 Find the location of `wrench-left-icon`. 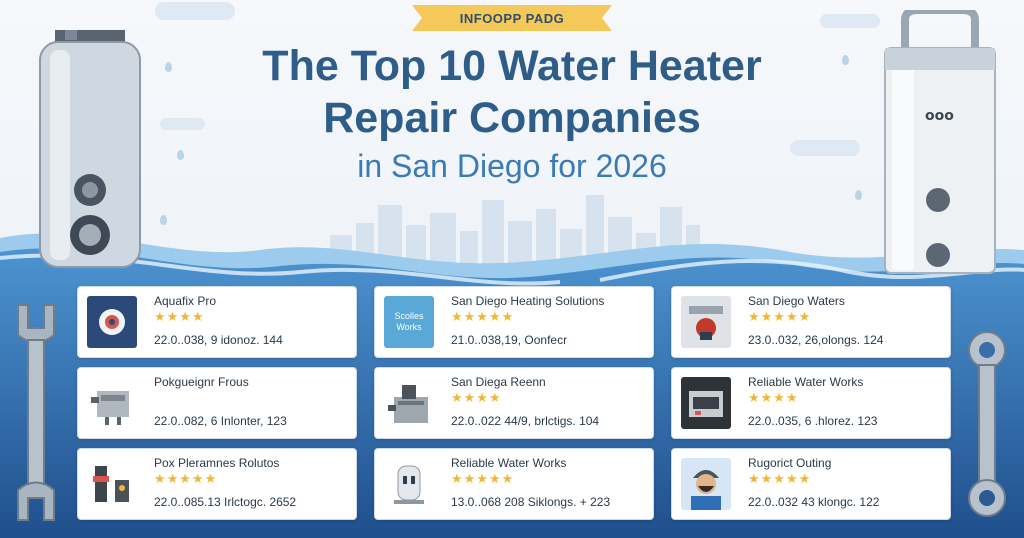

wrench-left-icon is located at coordinates (36, 412).